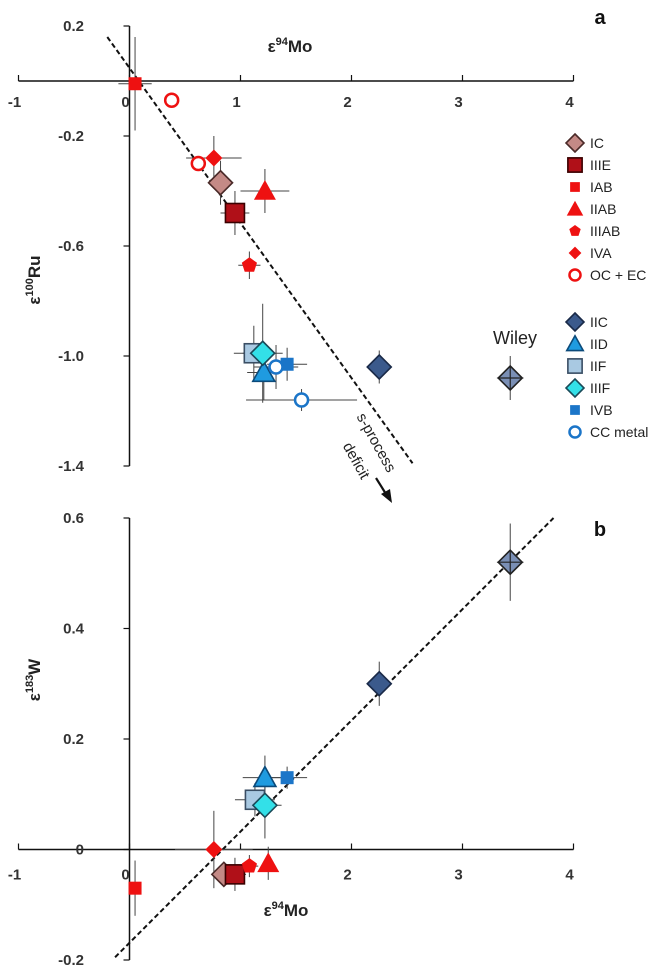 The width and height of the screenshot is (662, 973). I want to click on panel-a-point-ivb-shape, so click(287, 364).